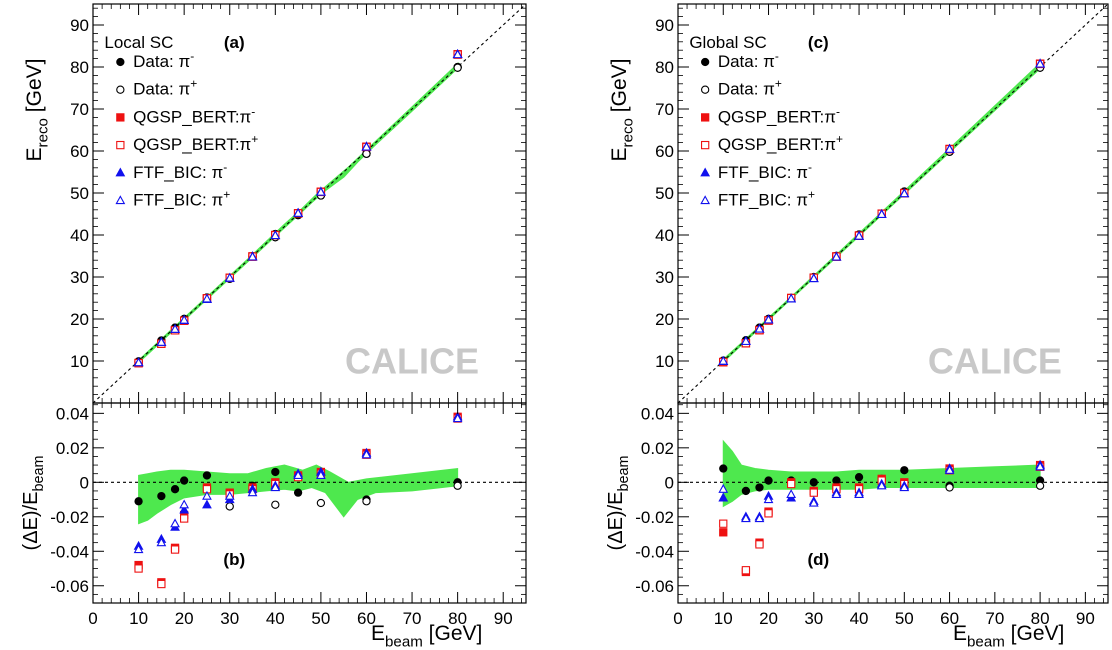 The width and height of the screenshot is (1112, 650). Describe the element at coordinates (165, 88) in the screenshot. I see `legend-entry: Data: π+` at that location.